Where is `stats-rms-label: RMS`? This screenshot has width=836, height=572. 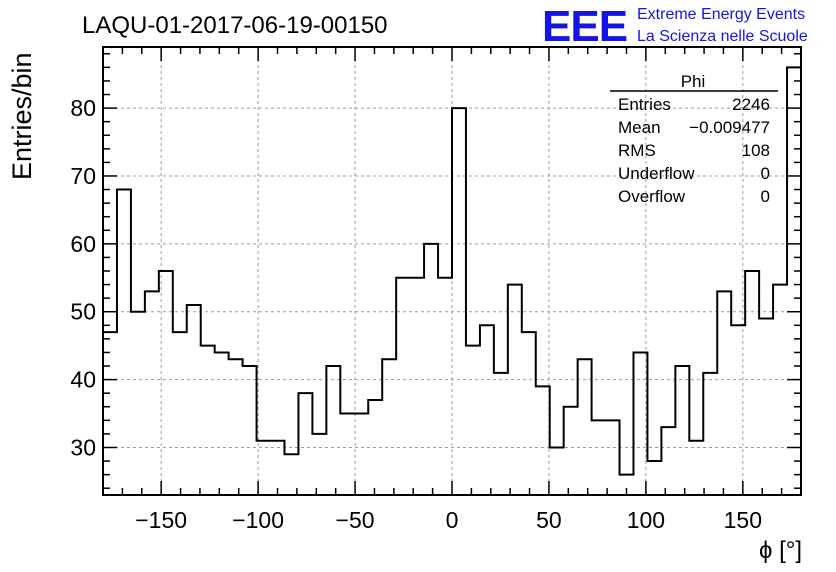
stats-rms-label: RMS is located at coordinates (637, 150).